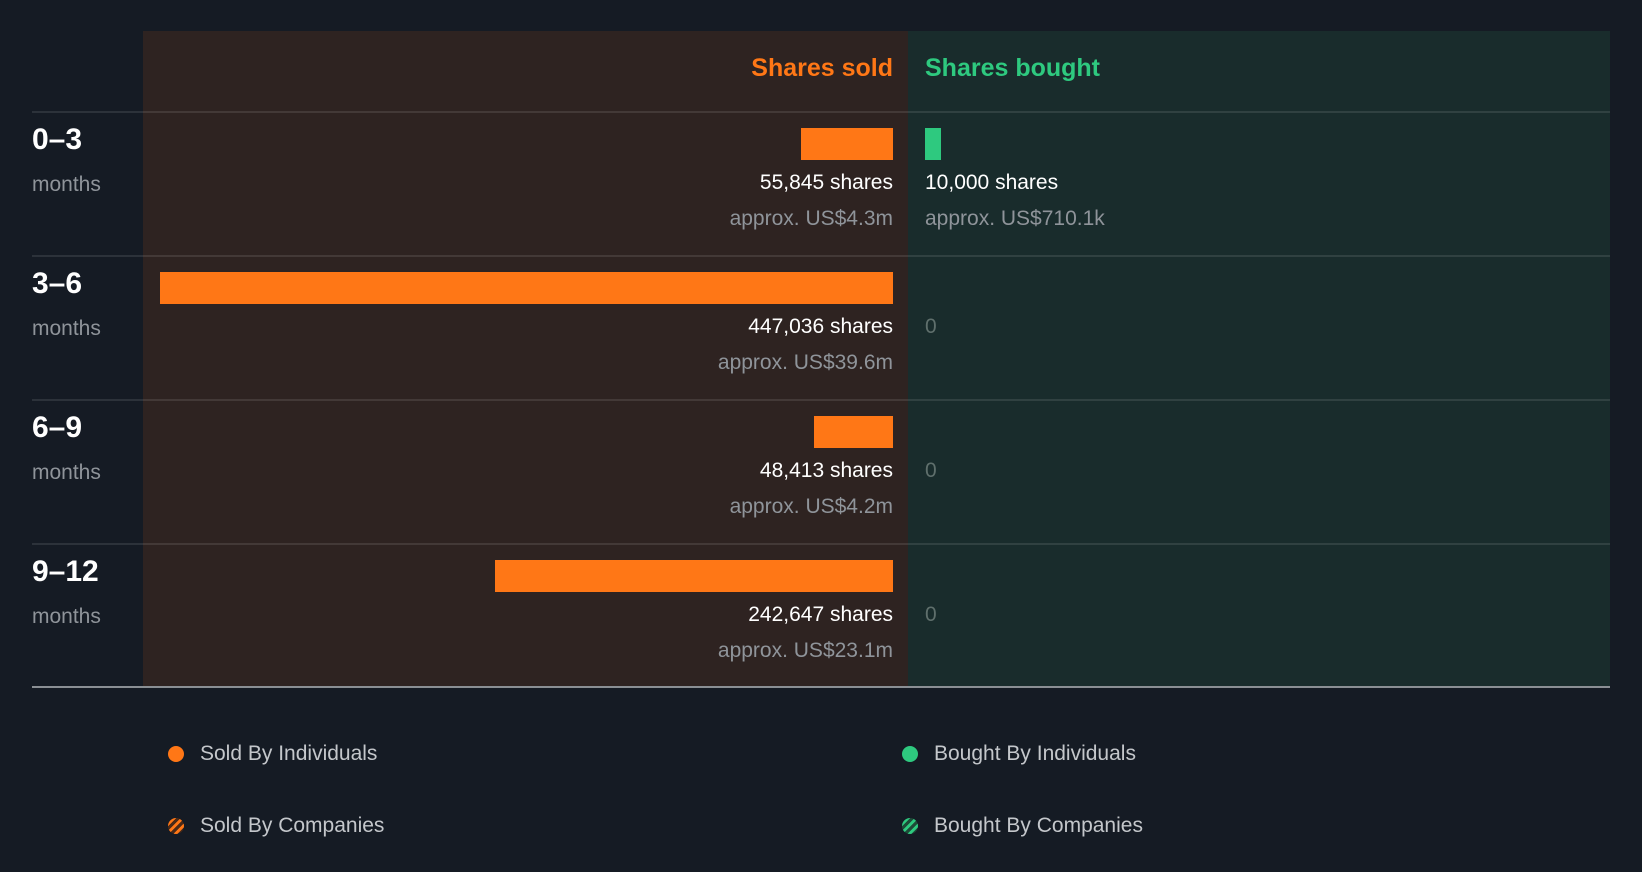 This screenshot has height=872, width=1642. What do you see at coordinates (1013, 68) in the screenshot?
I see `shares-bought-header: Shares bought` at bounding box center [1013, 68].